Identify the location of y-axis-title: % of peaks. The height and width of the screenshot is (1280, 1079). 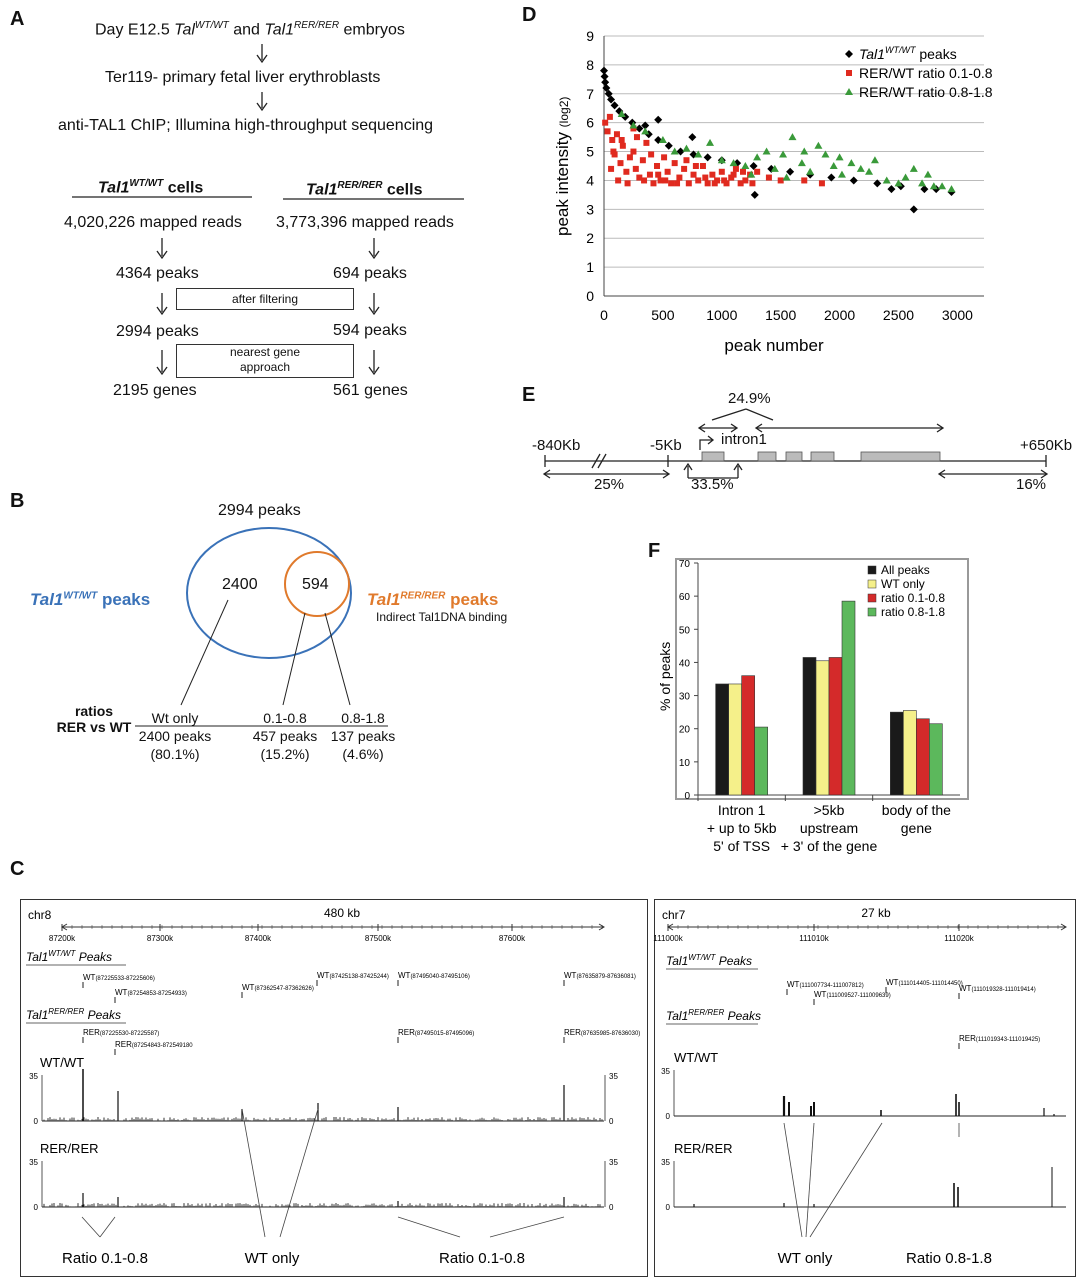
(665, 676).